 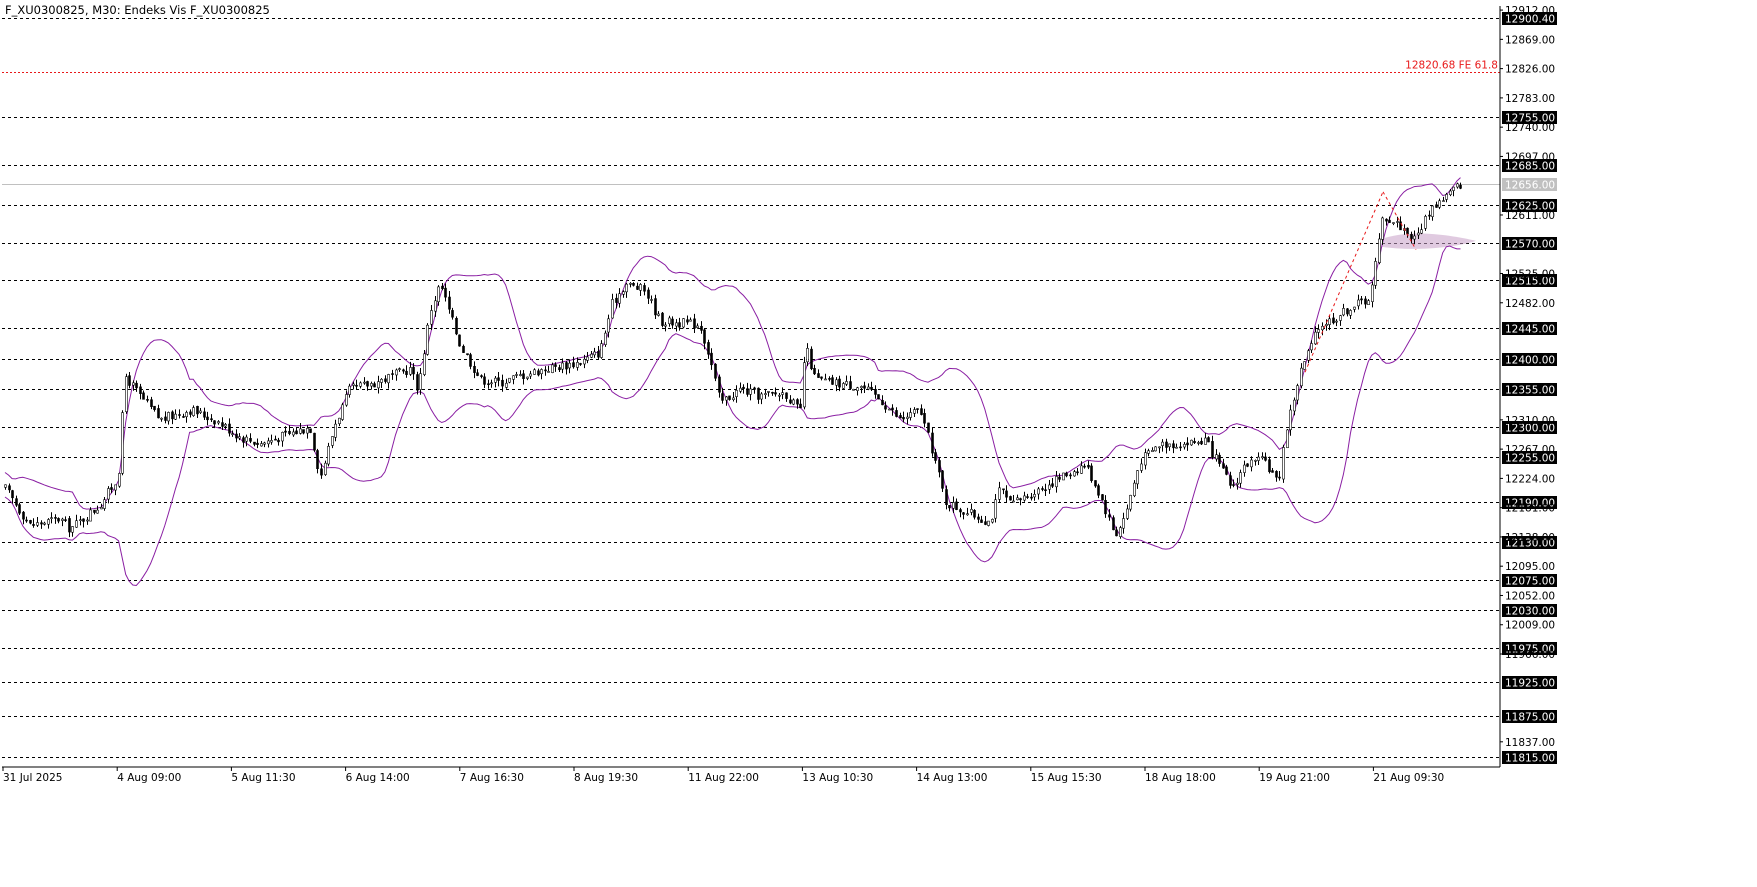 I want to click on y-tick-label: 12009.00, so click(x=1530, y=626).